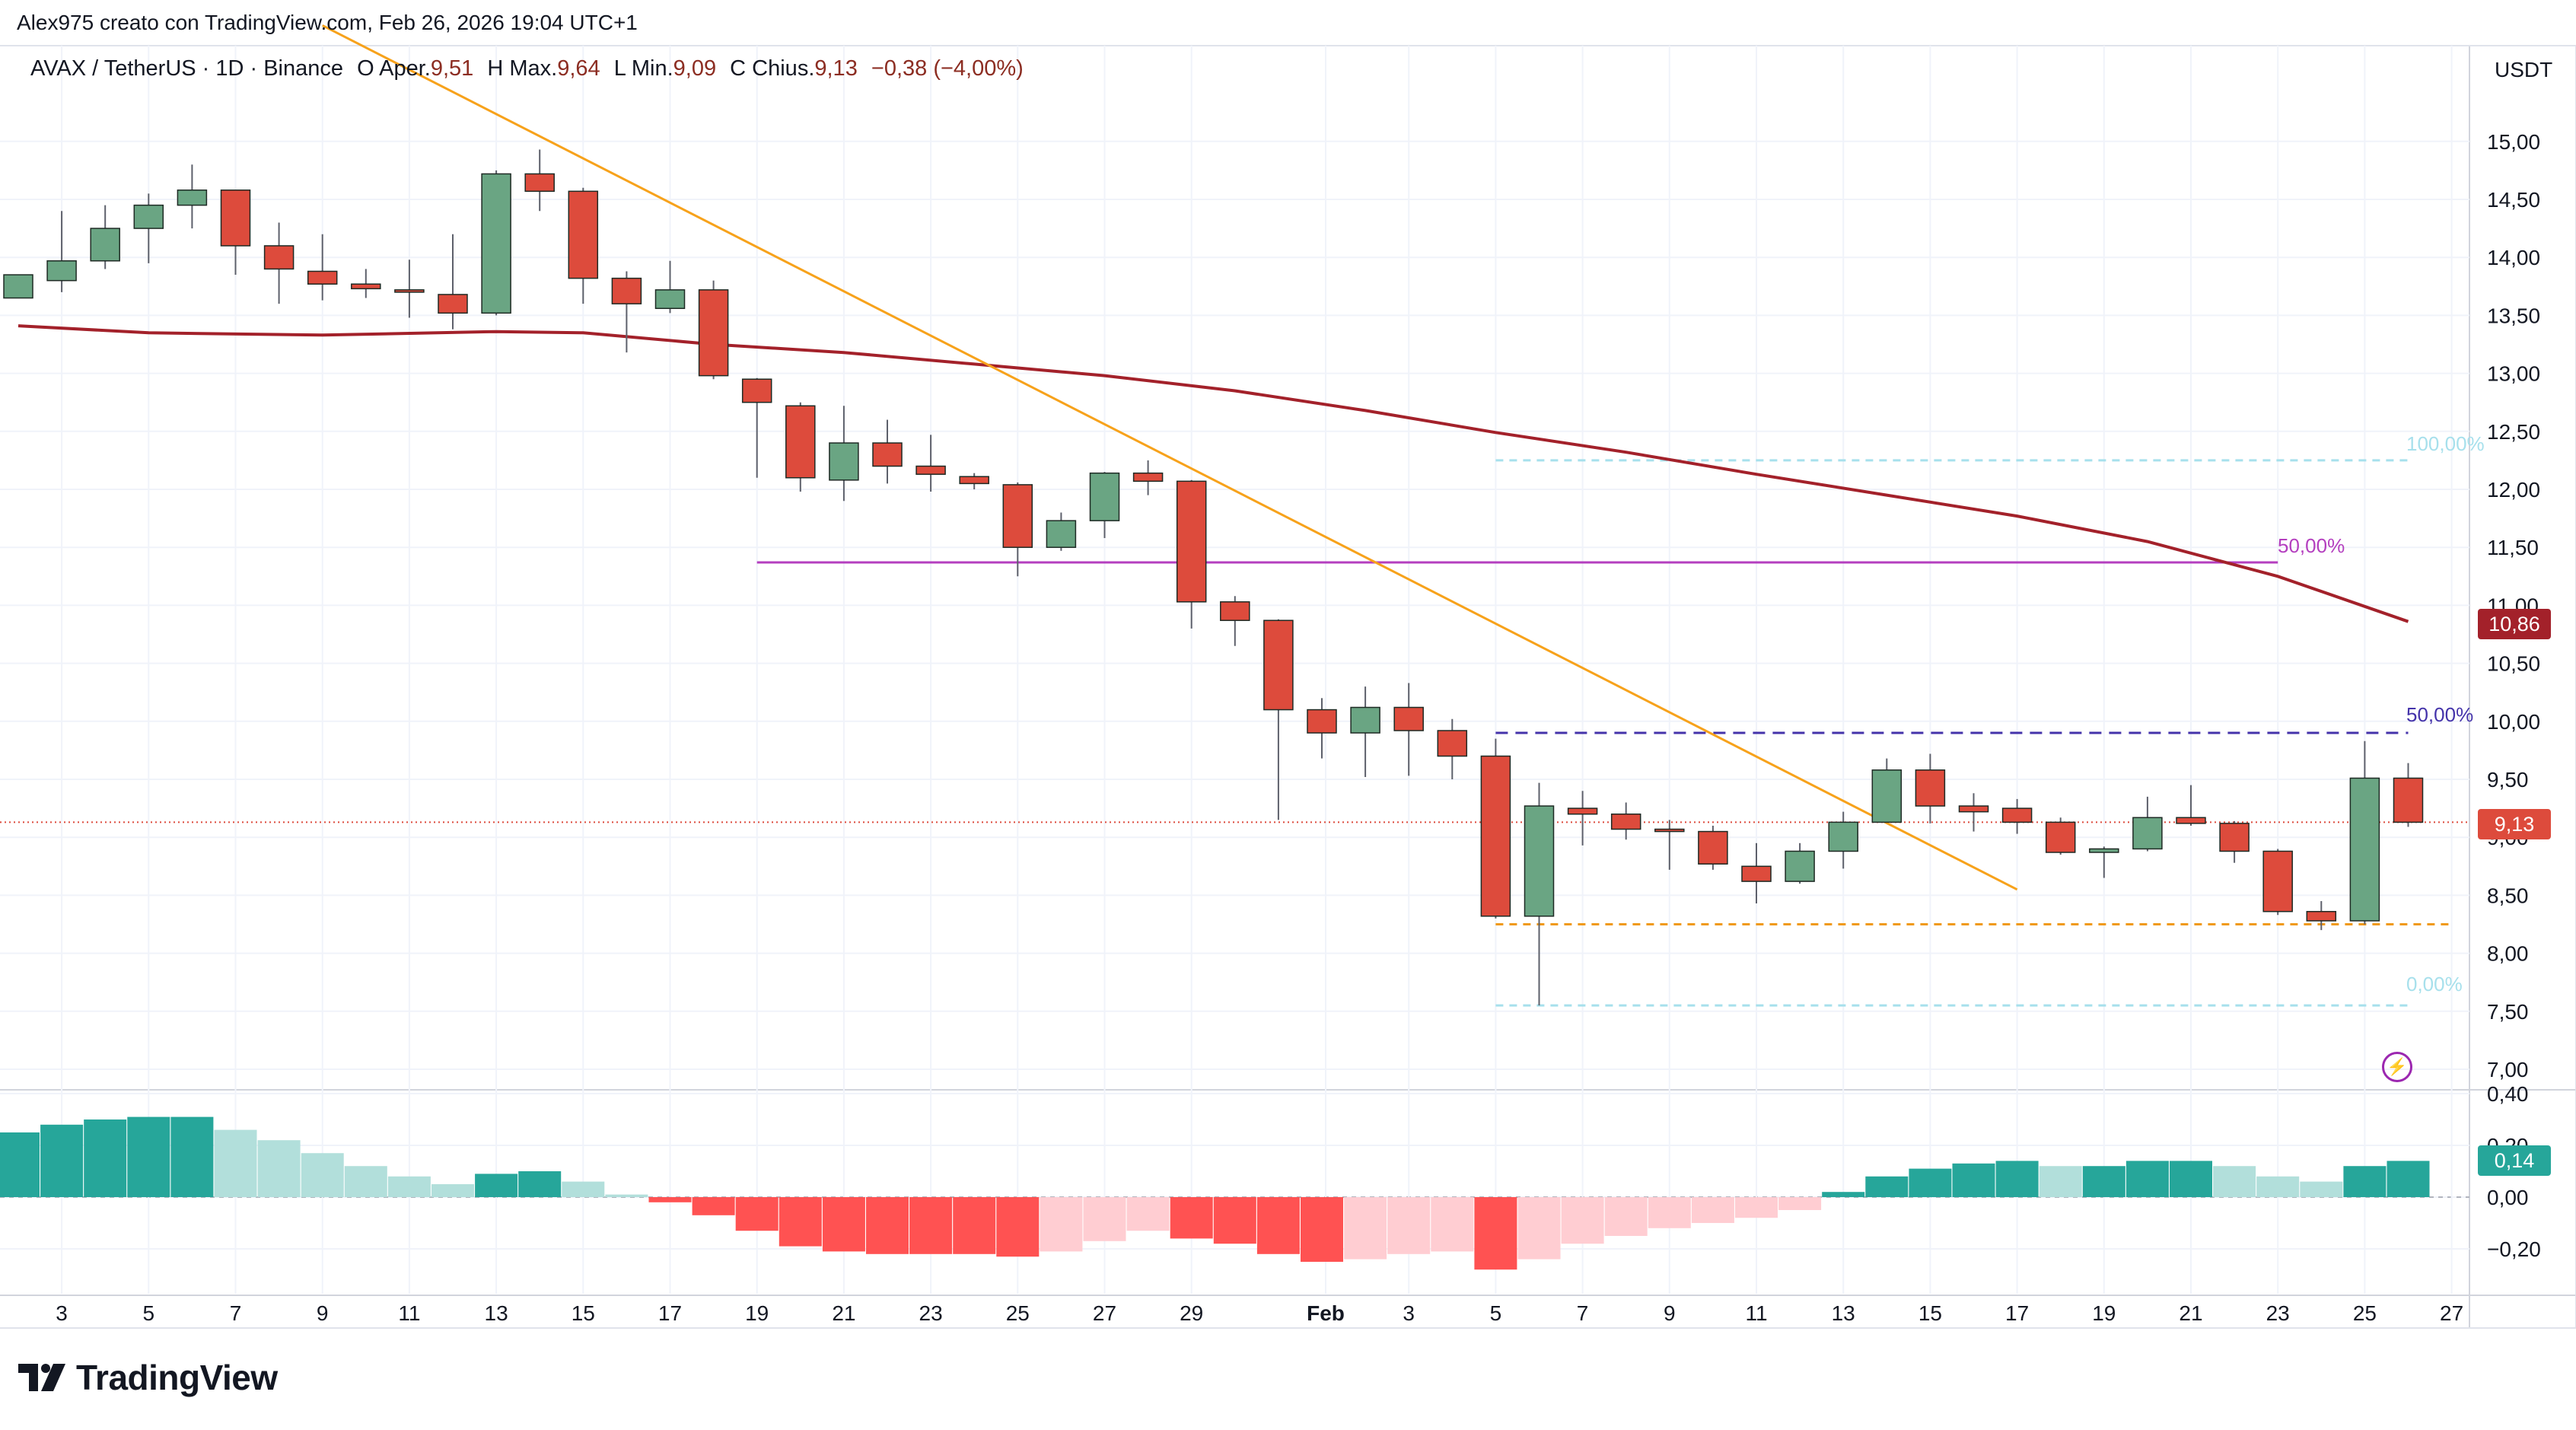 The height and width of the screenshot is (1430, 2576). Describe the element at coordinates (695, 68) in the screenshot. I see `low-value: 9,09` at that location.